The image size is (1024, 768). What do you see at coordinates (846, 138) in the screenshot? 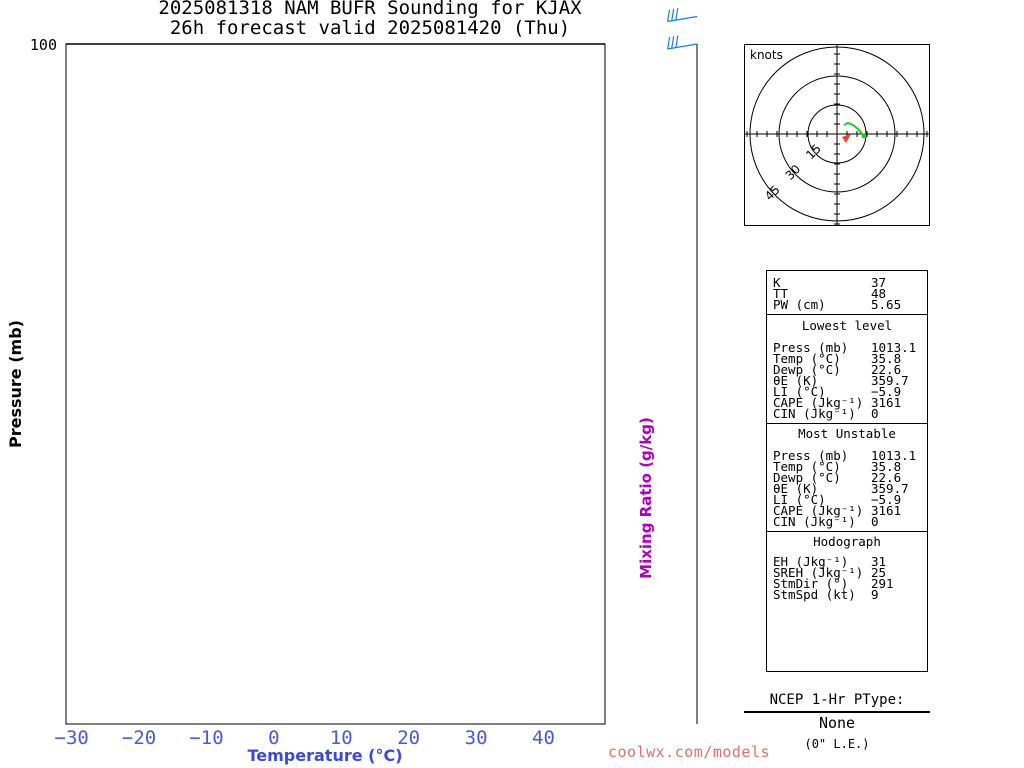
I see `storm-motion-marker` at bounding box center [846, 138].